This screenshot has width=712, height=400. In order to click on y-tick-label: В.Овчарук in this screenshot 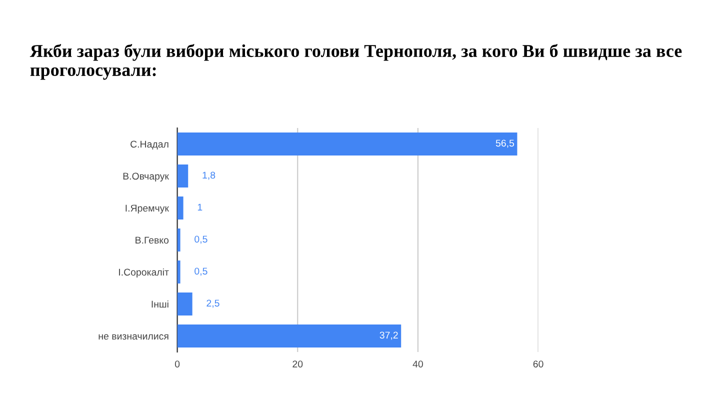, I will do `click(146, 177)`.